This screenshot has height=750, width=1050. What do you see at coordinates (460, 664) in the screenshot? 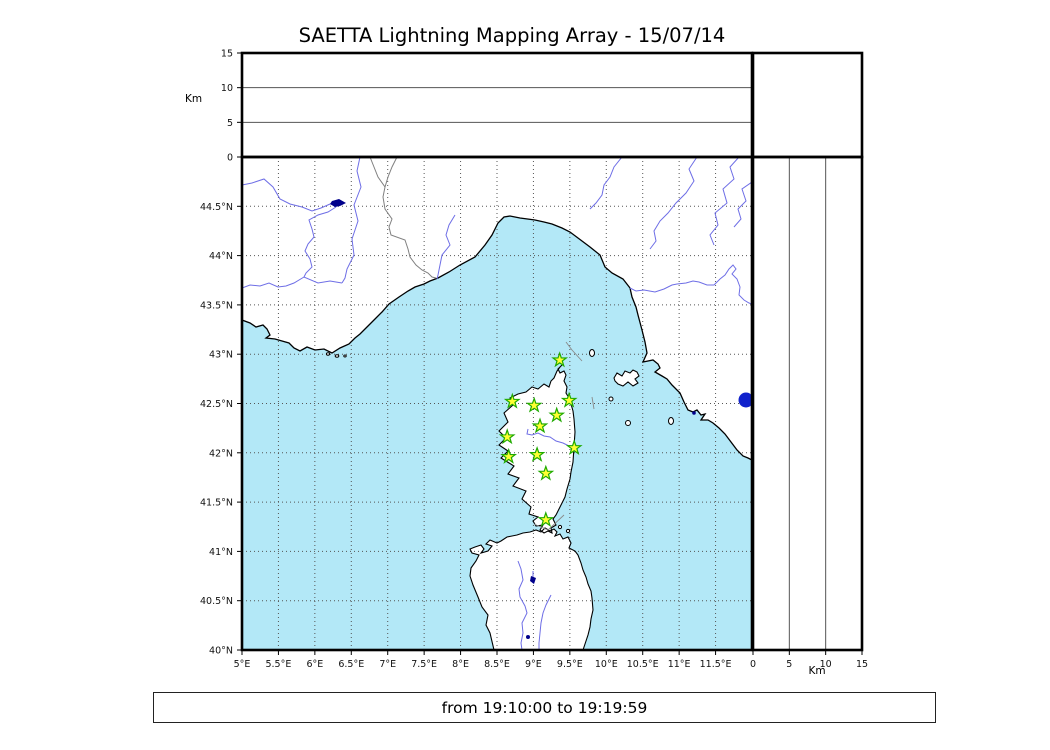
I see `tick-label: 8°E` at bounding box center [460, 664].